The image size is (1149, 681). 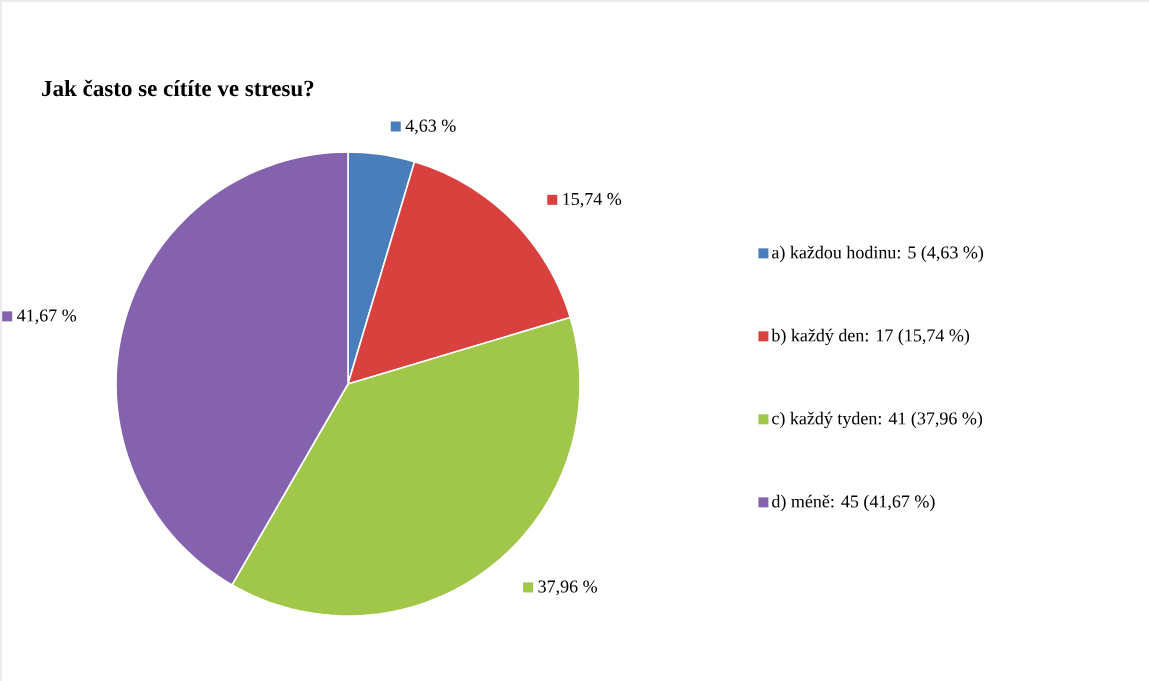 I want to click on data-label: 15,74 %, so click(x=592, y=200).